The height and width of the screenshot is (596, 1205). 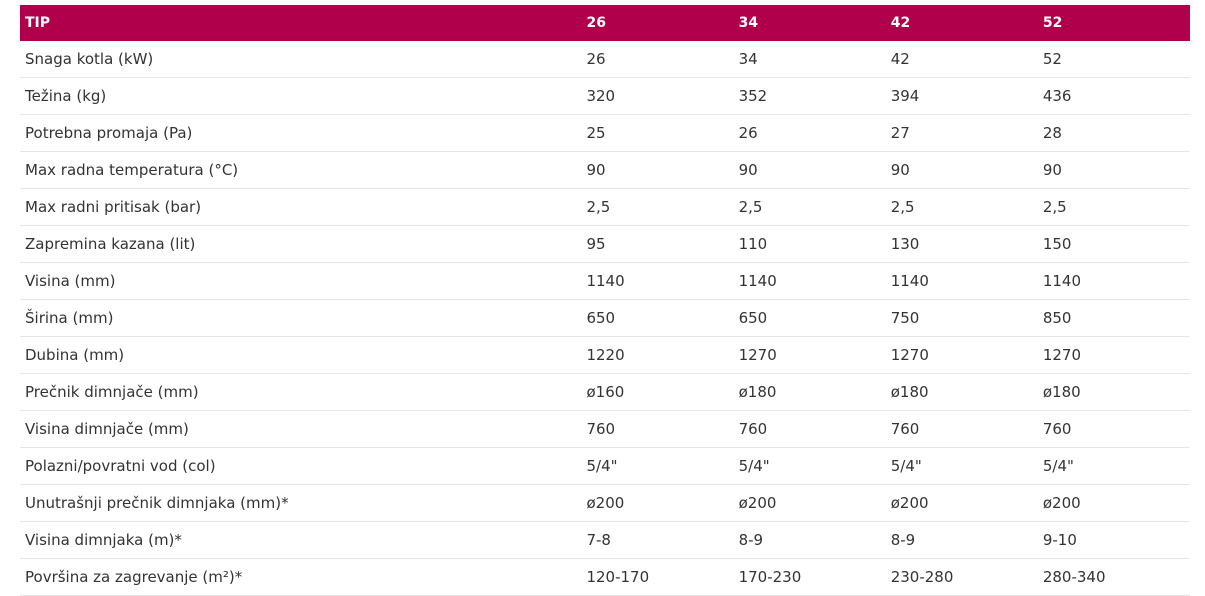 I want to click on row: Visina (mm) 1140 1140 1140 1140, so click(x=605, y=281).